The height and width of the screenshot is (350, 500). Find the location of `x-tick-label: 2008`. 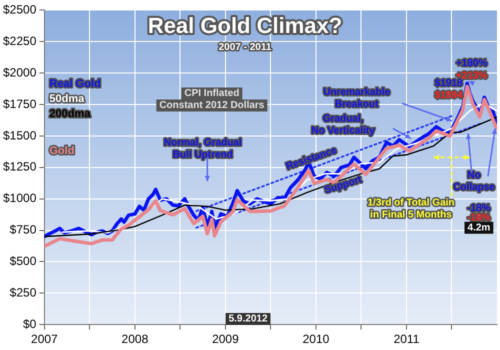

x-tick-label: 2008 is located at coordinates (135, 339).